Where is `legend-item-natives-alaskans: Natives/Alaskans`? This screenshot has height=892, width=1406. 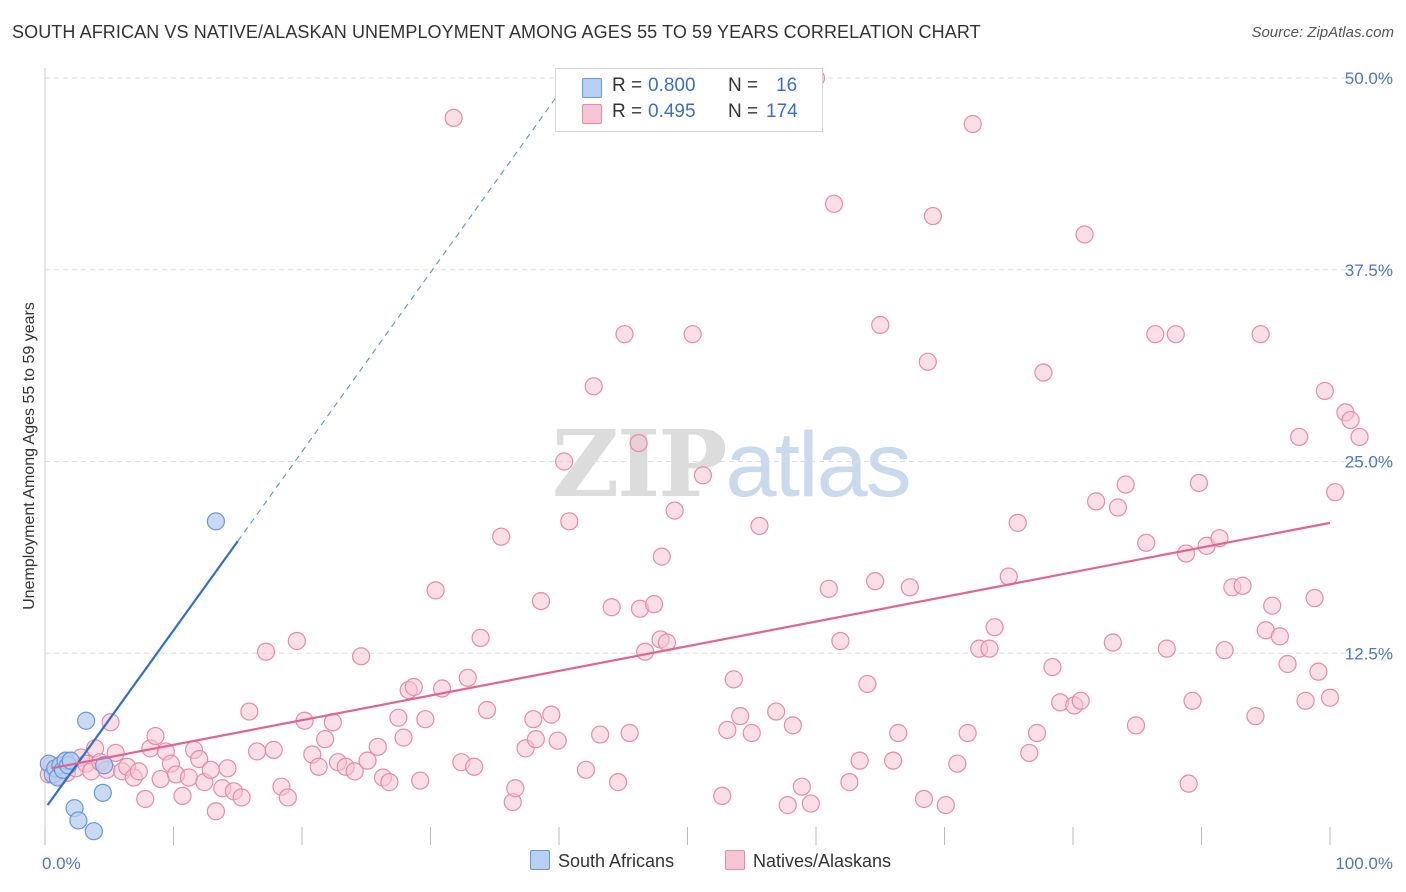
legend-item-natives-alaskans: Natives/Alaskans is located at coordinates (808, 861).